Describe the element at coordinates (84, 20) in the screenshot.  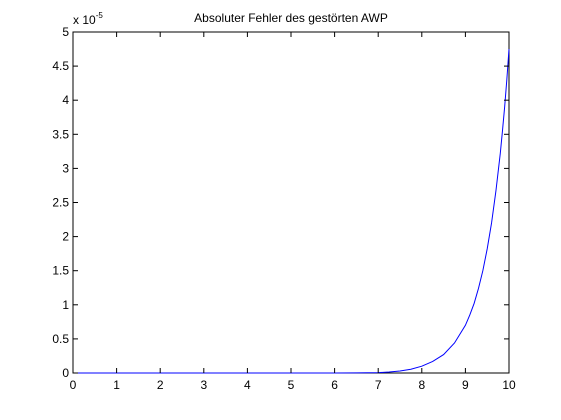
I see `y-exponent-base: x 10` at that location.